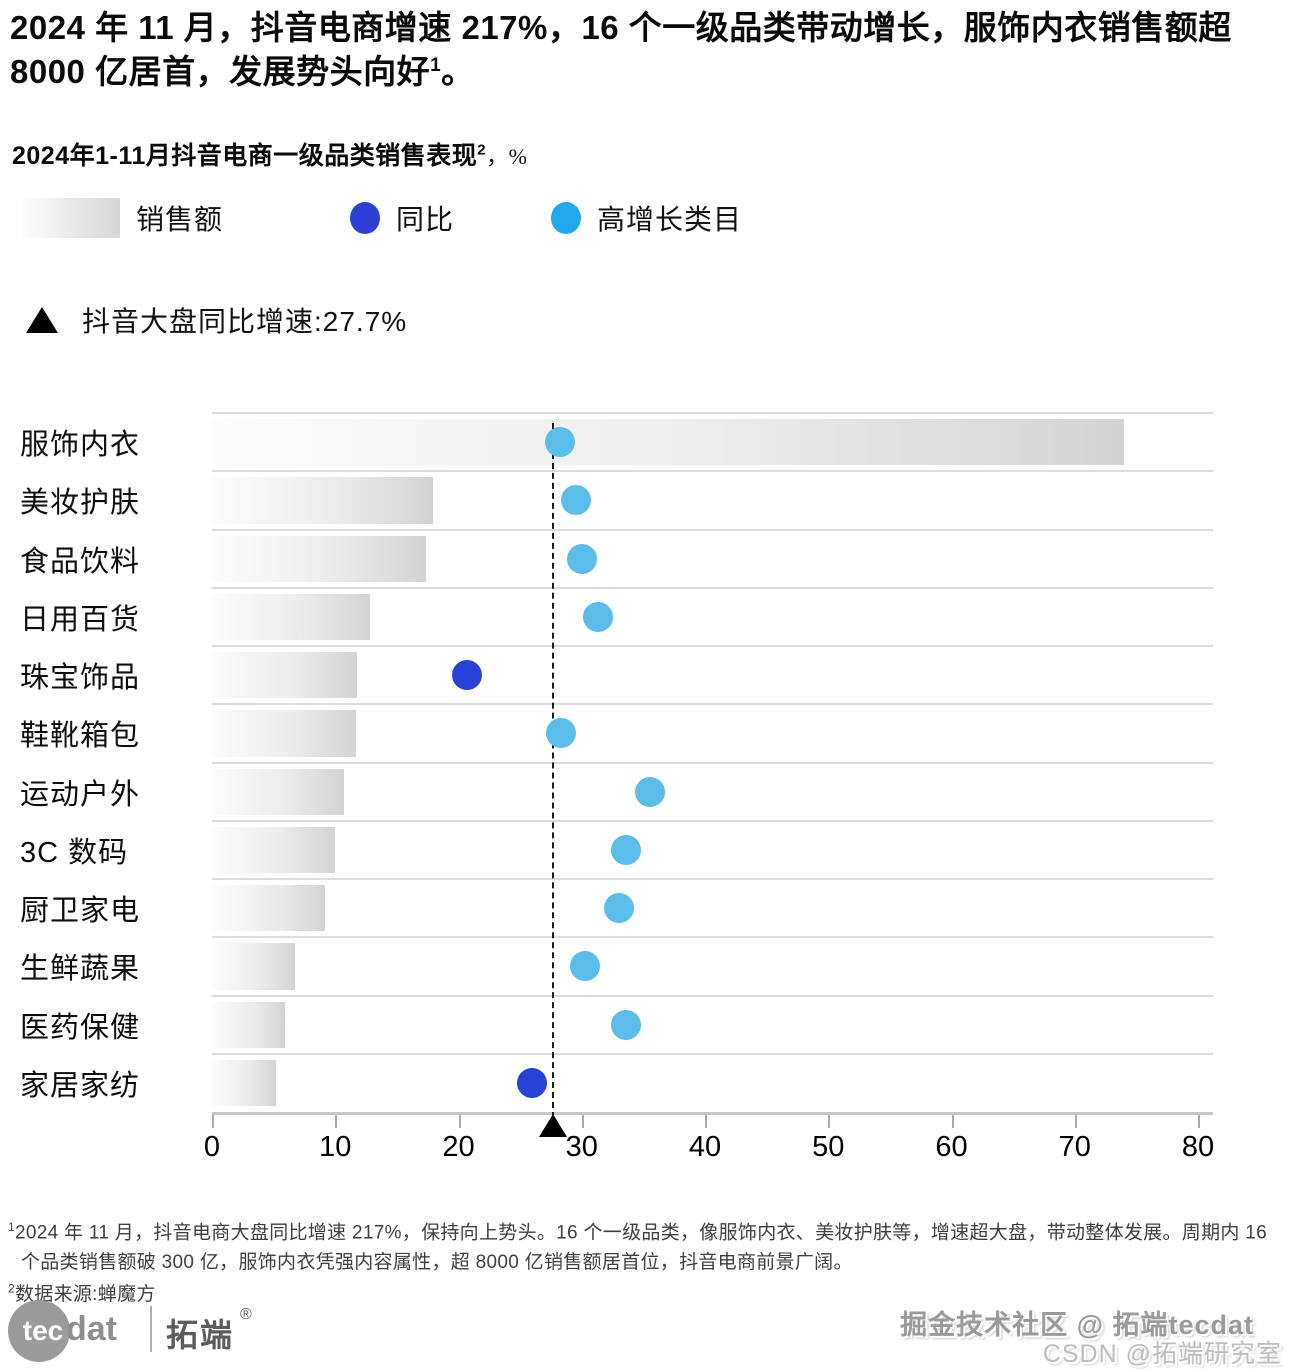  What do you see at coordinates (80, 794) in the screenshot?
I see `category-label: 运动户外` at bounding box center [80, 794].